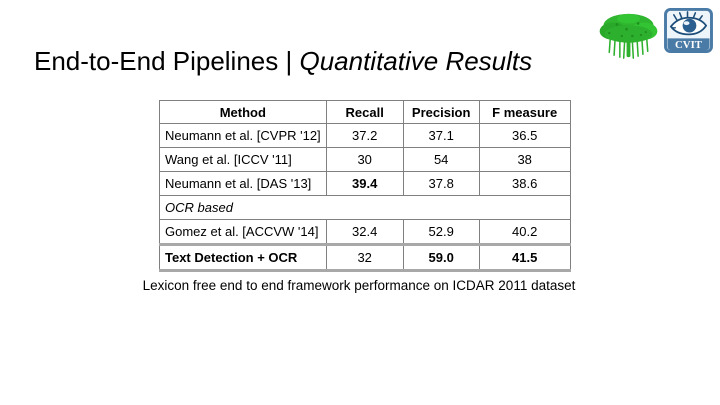 The height and width of the screenshot is (405, 720). I want to click on precision-cell: 37.1, so click(441, 135).